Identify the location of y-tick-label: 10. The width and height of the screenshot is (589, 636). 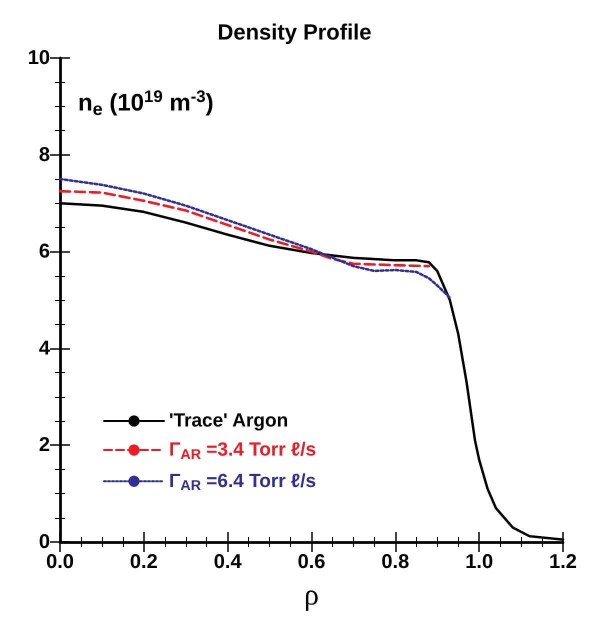
(39, 58).